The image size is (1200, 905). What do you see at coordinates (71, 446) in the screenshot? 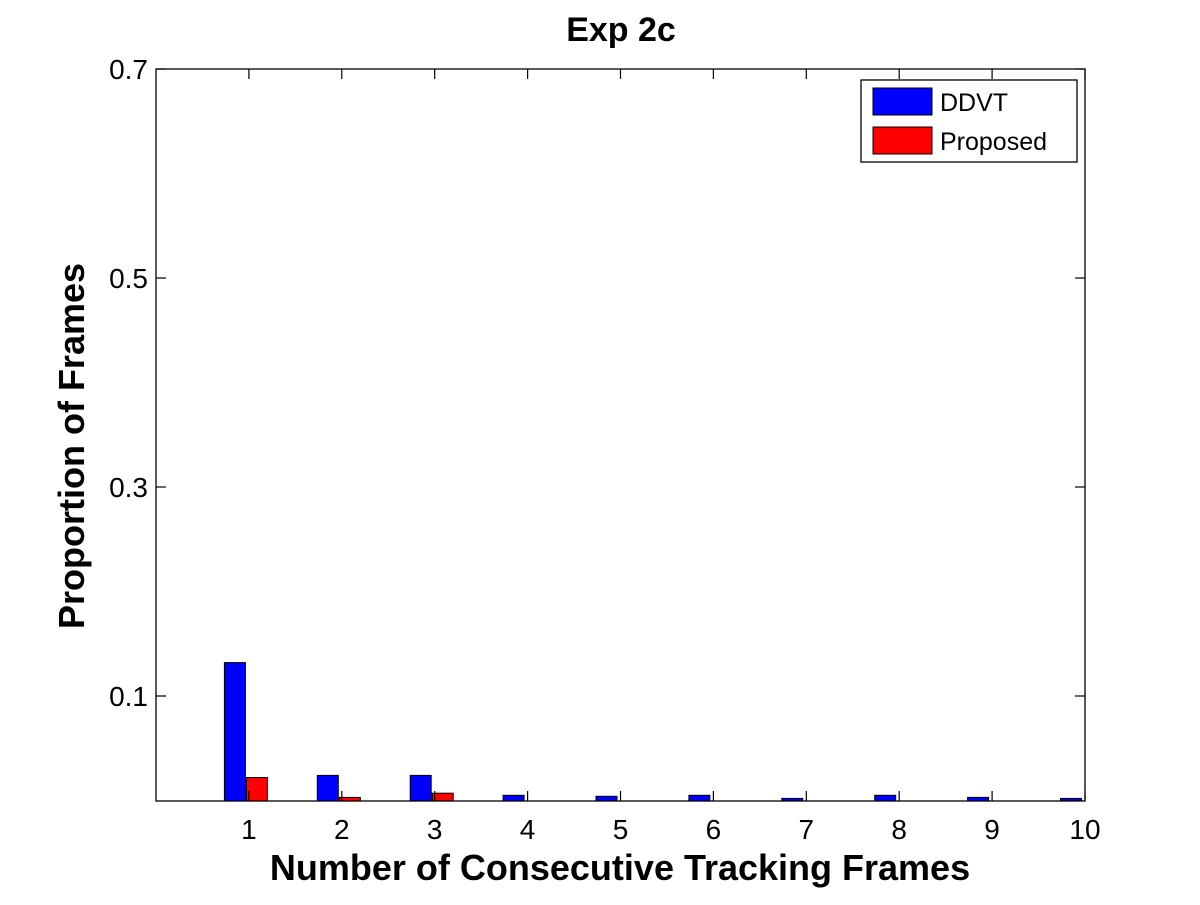
I see `y-axis-label: Proportion of Frames` at bounding box center [71, 446].